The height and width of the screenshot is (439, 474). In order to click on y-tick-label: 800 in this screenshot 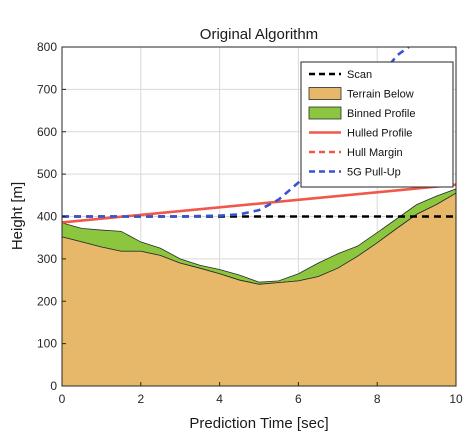, I will do `click(47, 47)`.